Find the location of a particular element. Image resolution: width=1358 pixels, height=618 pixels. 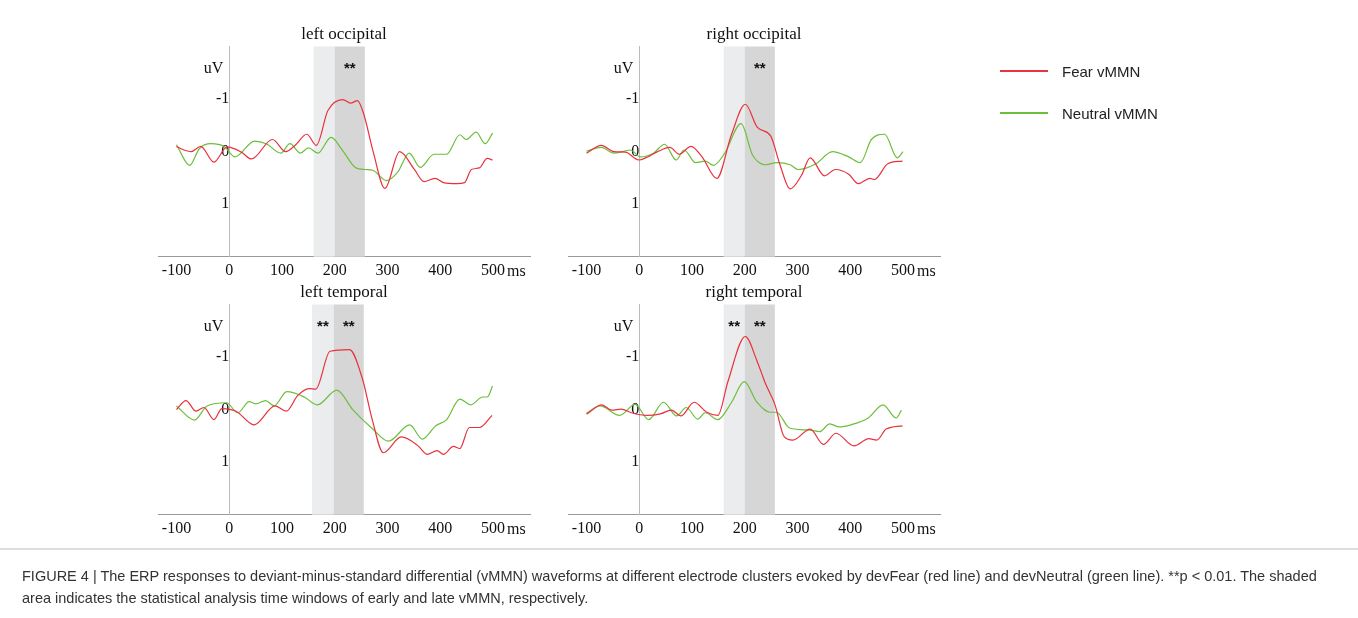

chart-title: left occipital is located at coordinates (344, 33).